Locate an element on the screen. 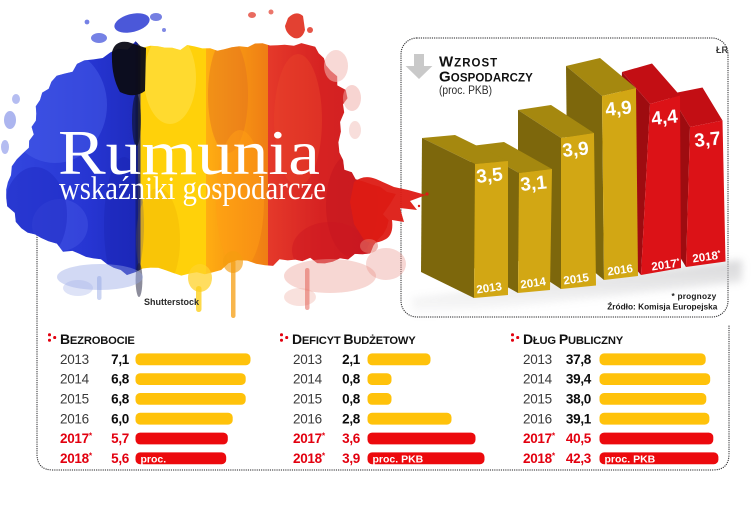 The height and width of the screenshot is (518, 754). svg-text: Rumunia is located at coordinates (189, 152).